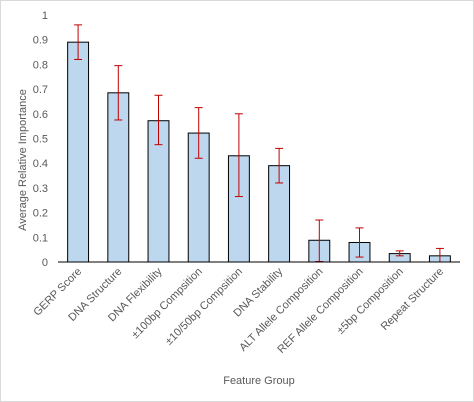  Describe the element at coordinates (40, 41) in the screenshot. I see `y-tick-label: 0.9` at that location.